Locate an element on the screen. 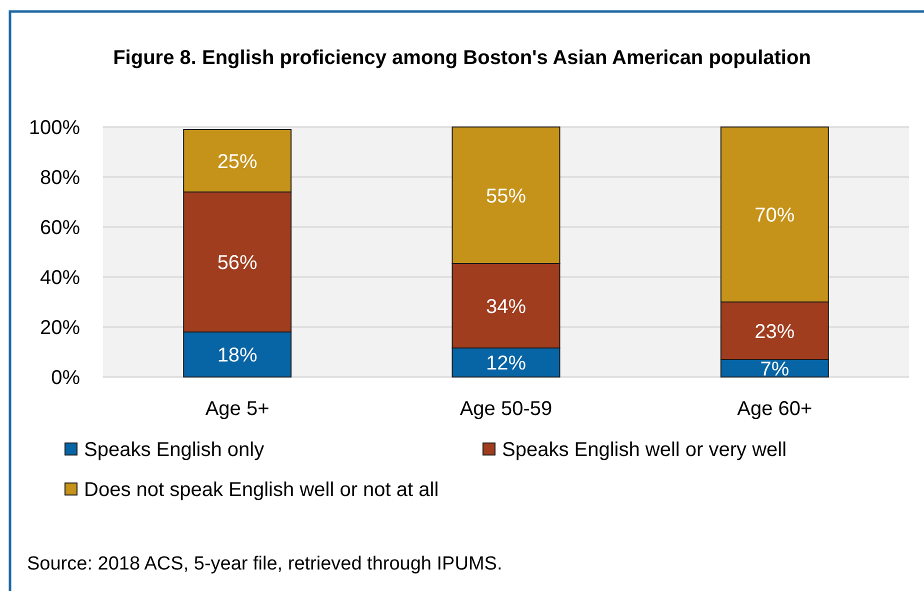  data-label: 34% is located at coordinates (506, 307).